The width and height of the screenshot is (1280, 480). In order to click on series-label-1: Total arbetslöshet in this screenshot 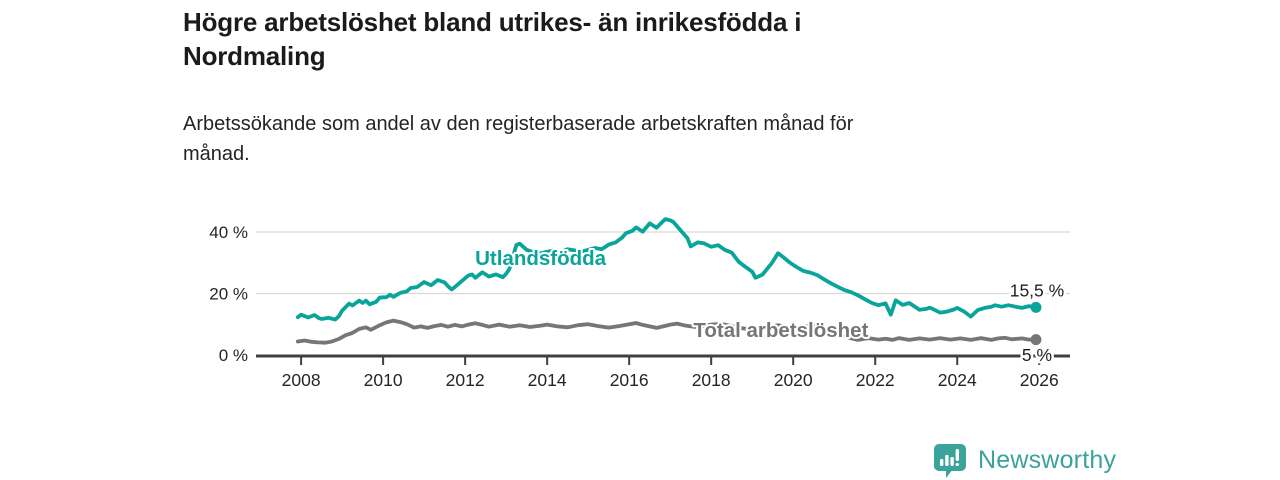, I will do `click(780, 330)`.